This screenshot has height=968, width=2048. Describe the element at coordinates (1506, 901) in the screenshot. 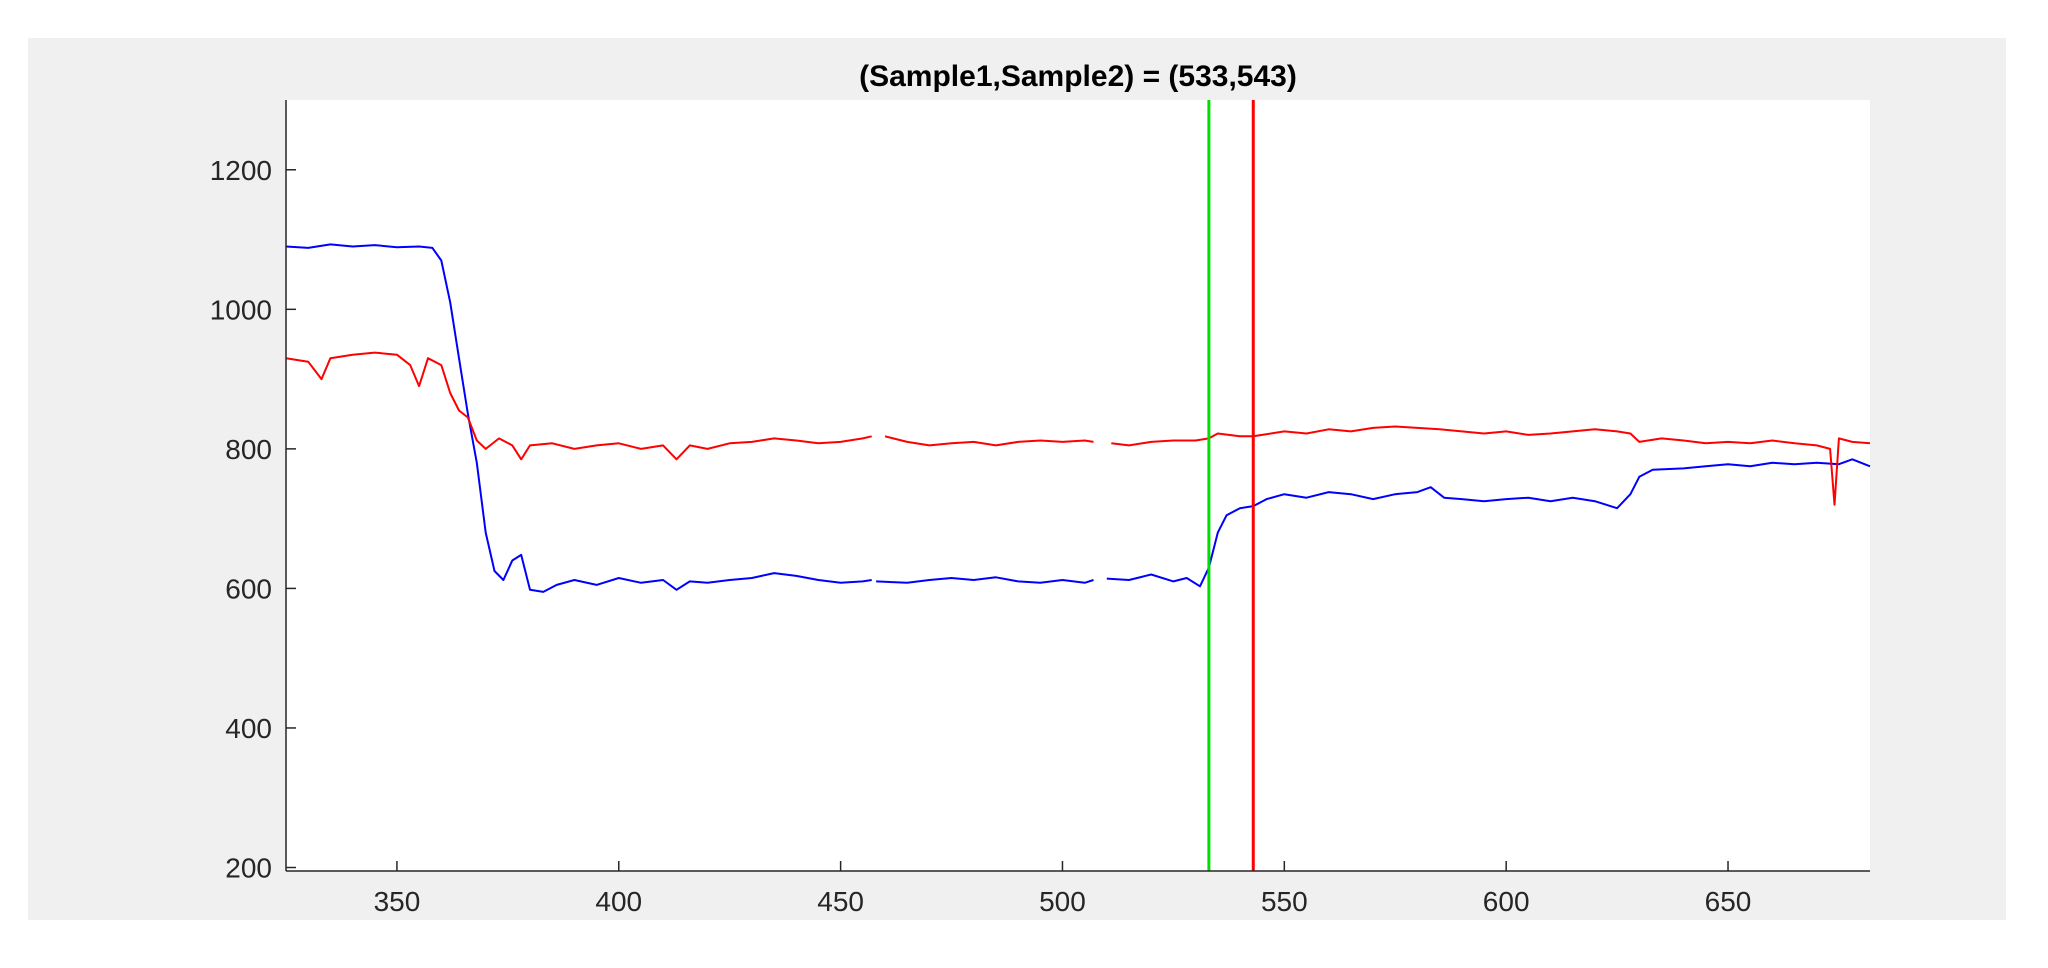

I see `x-tick-label: 600` at that location.